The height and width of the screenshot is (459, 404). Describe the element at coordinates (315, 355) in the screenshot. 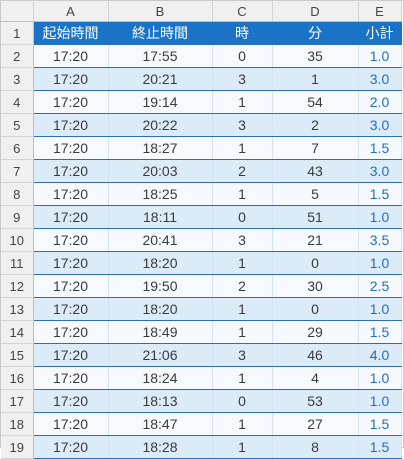

I see `cell-minutes: 46` at that location.